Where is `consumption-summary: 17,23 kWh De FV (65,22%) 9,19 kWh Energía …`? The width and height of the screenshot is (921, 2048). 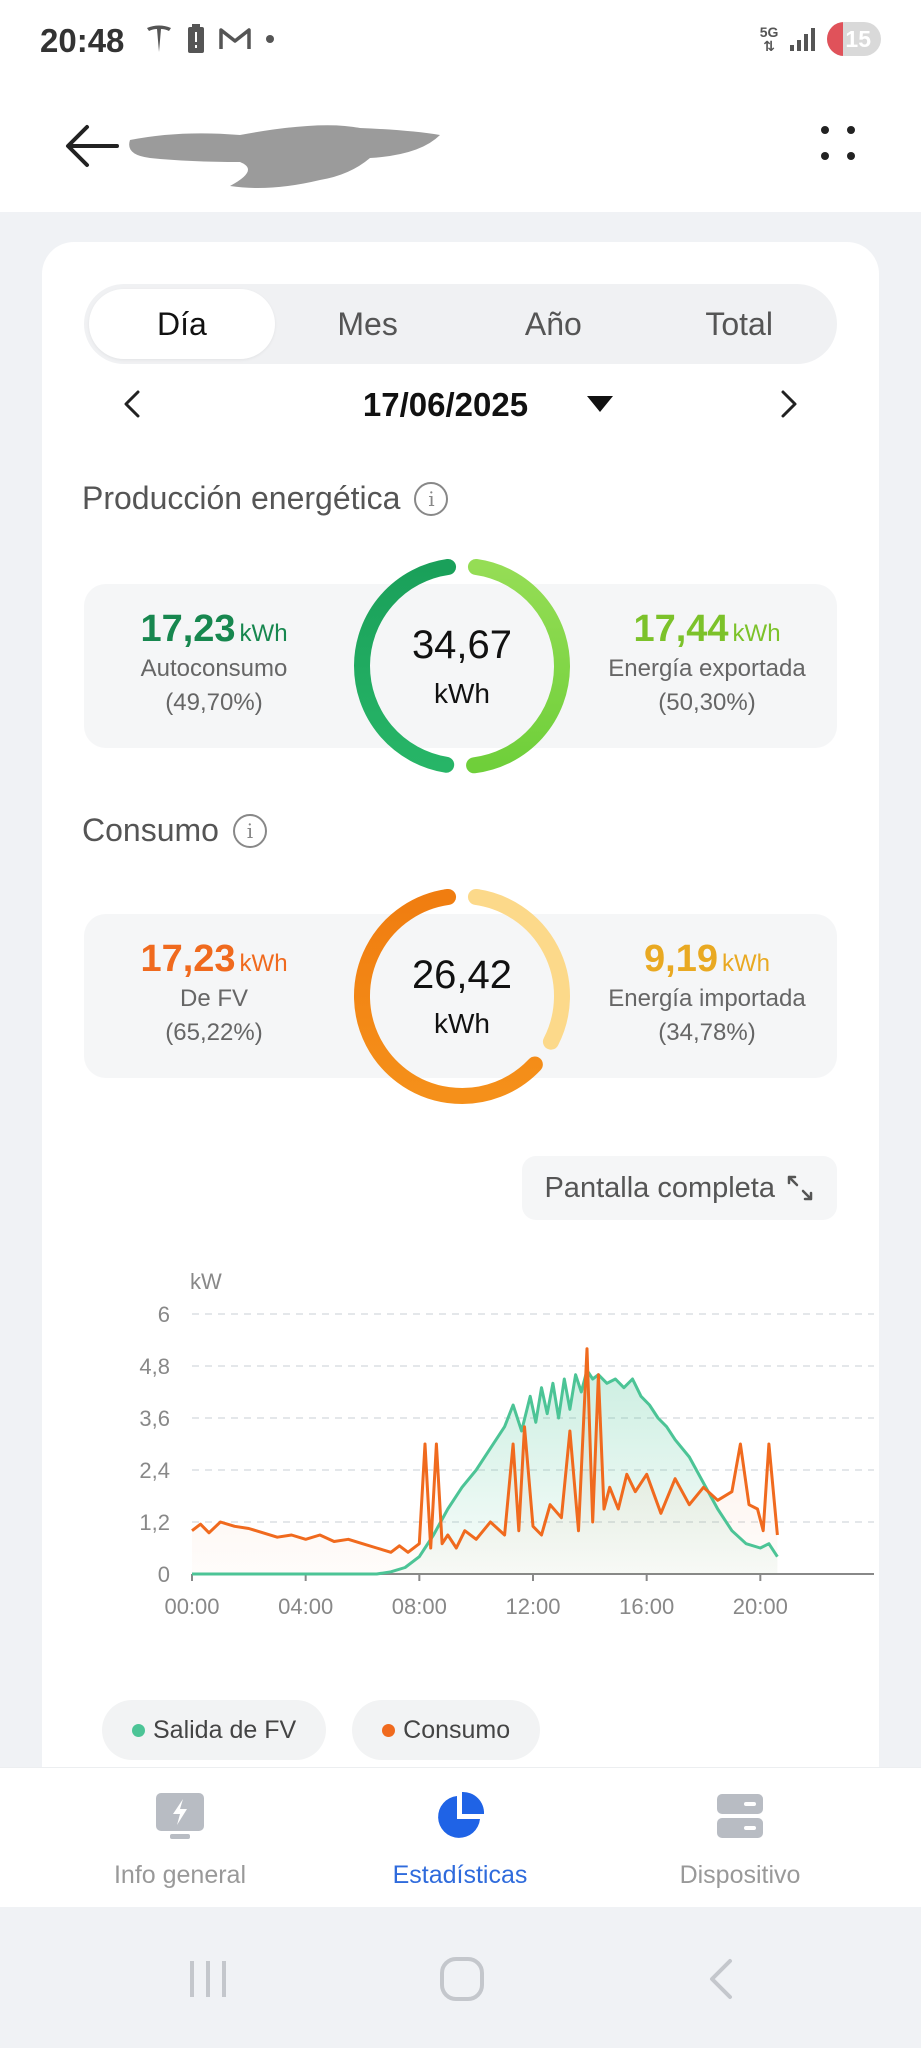
consumption-summary: 17,23 kWh De FV (65,22%) 9,19 kWh Energía … is located at coordinates (460, 996).